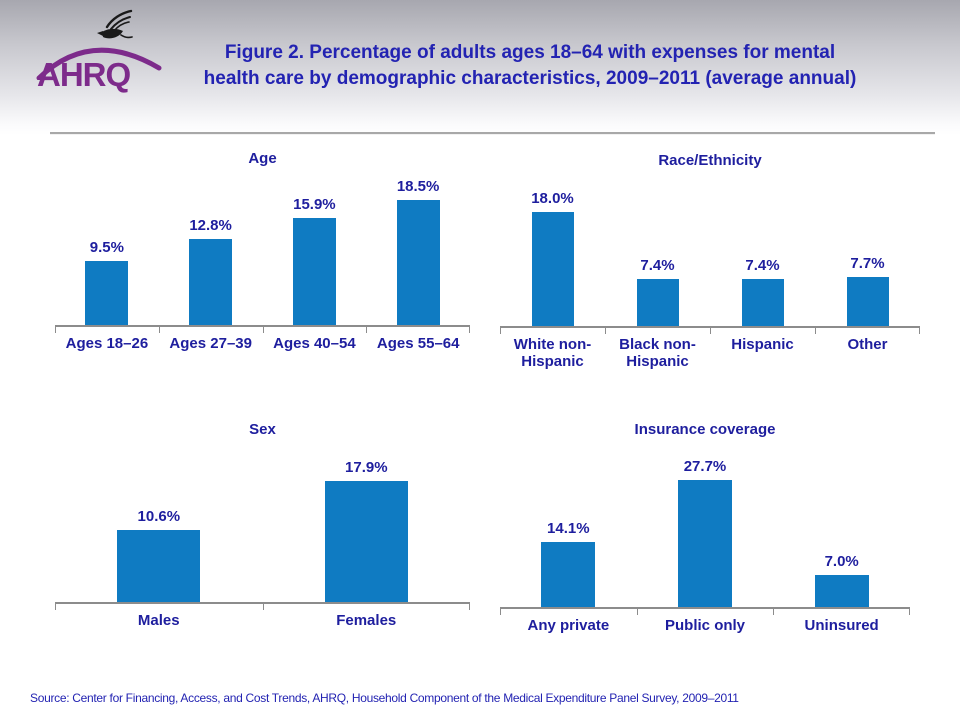 The height and width of the screenshot is (720, 960). Describe the element at coordinates (492, 133) in the screenshot. I see `header-divider` at that location.